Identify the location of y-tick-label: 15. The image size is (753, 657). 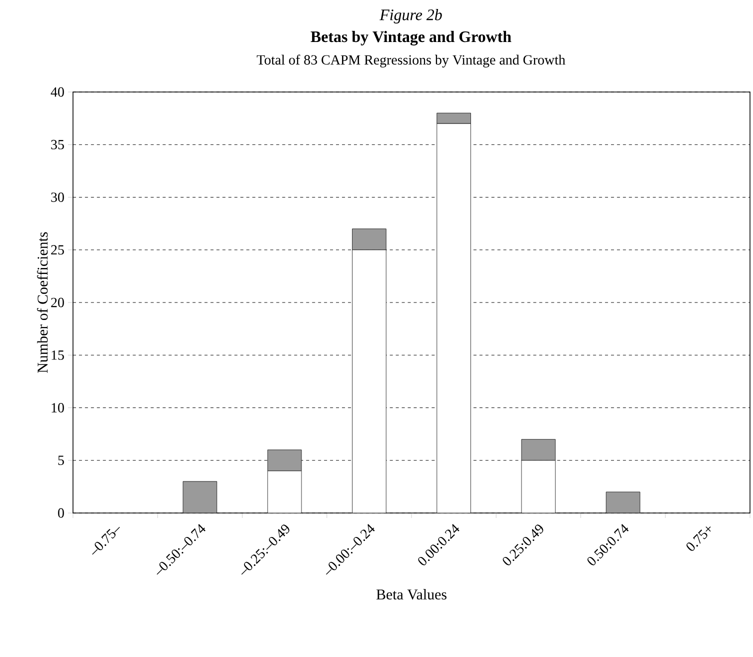
(58, 355).